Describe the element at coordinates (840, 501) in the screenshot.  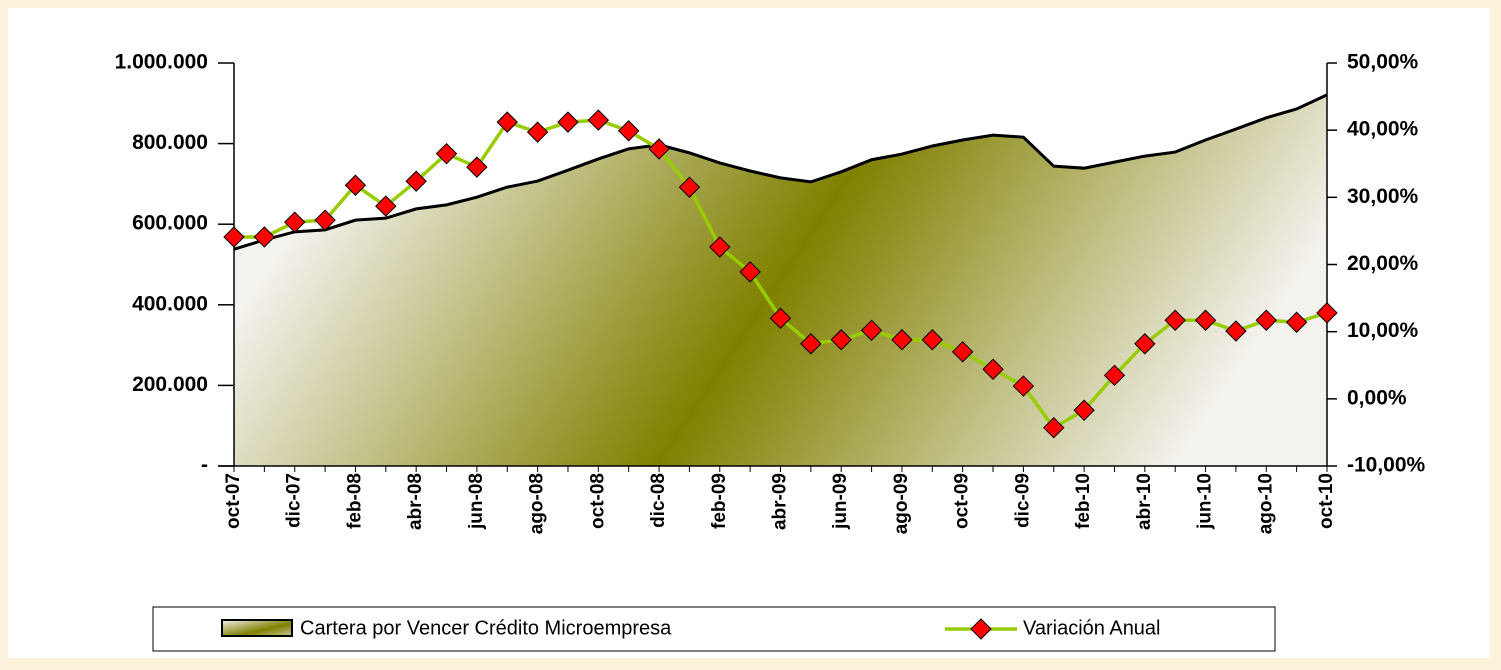
I see `x-tick-label: jun-09` at that location.